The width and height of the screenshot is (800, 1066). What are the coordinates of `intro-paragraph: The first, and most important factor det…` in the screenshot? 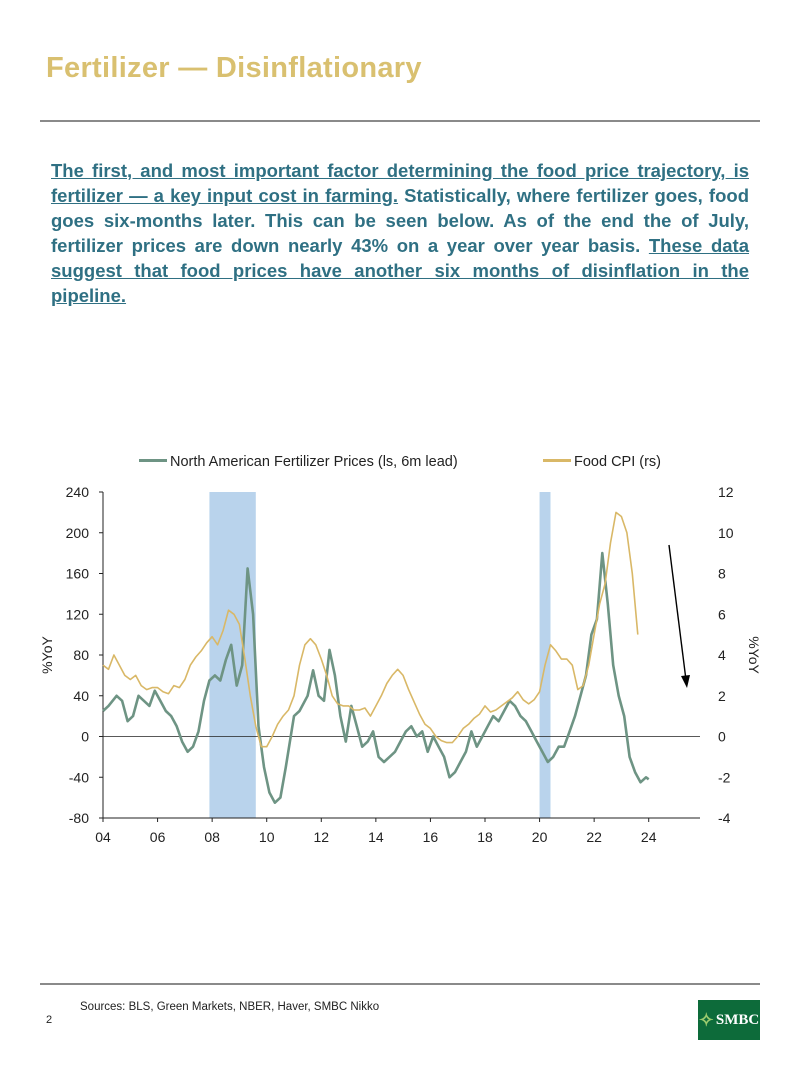 It's located at (400, 233).